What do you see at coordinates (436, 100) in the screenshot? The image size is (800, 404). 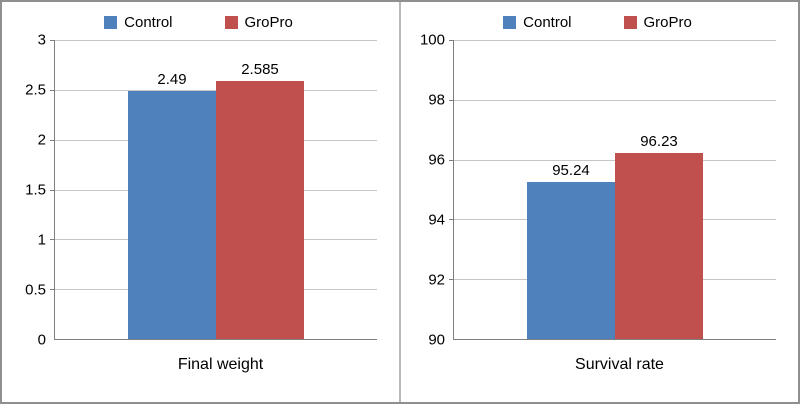 I see `y-tick: 98` at bounding box center [436, 100].